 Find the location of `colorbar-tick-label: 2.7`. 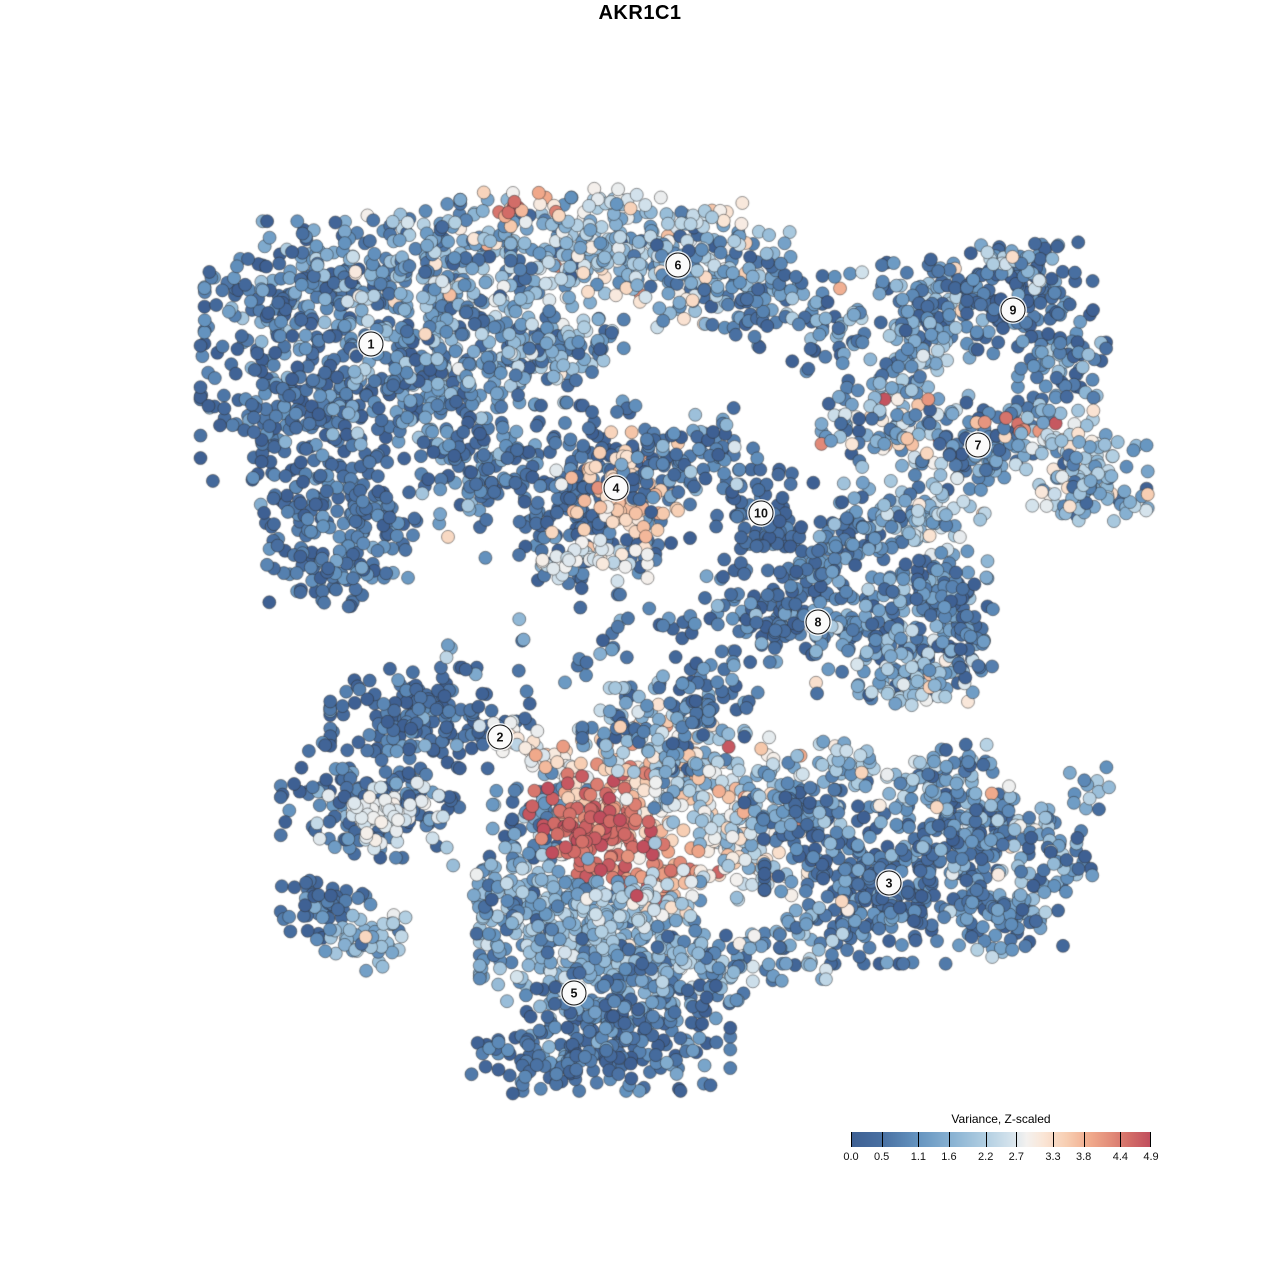

colorbar-tick-label: 2.7 is located at coordinates (1016, 1157).